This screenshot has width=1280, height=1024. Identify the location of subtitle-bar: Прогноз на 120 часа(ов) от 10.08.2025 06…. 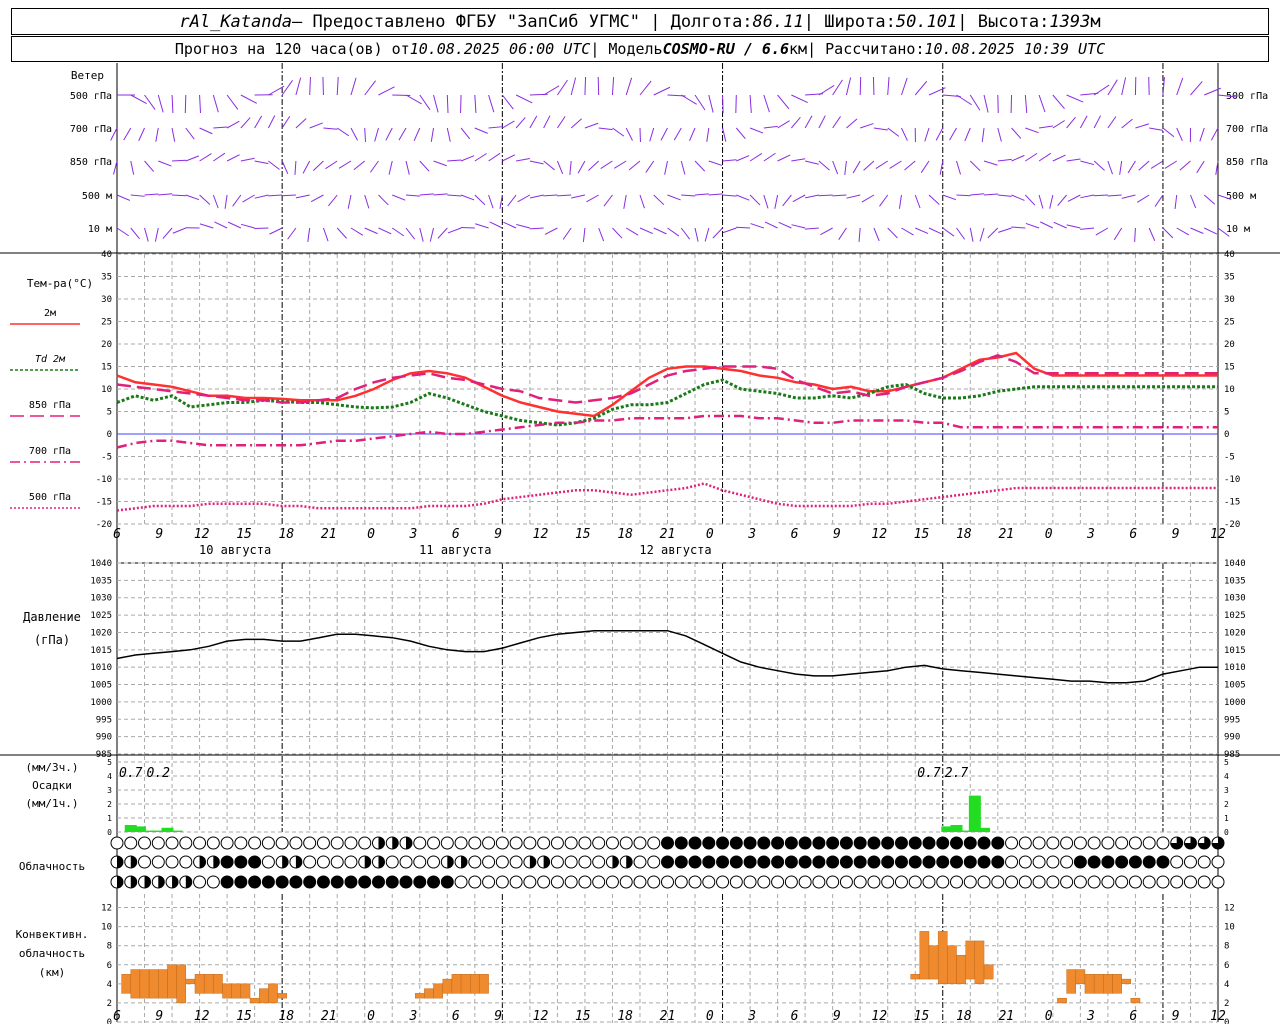
(640, 49).